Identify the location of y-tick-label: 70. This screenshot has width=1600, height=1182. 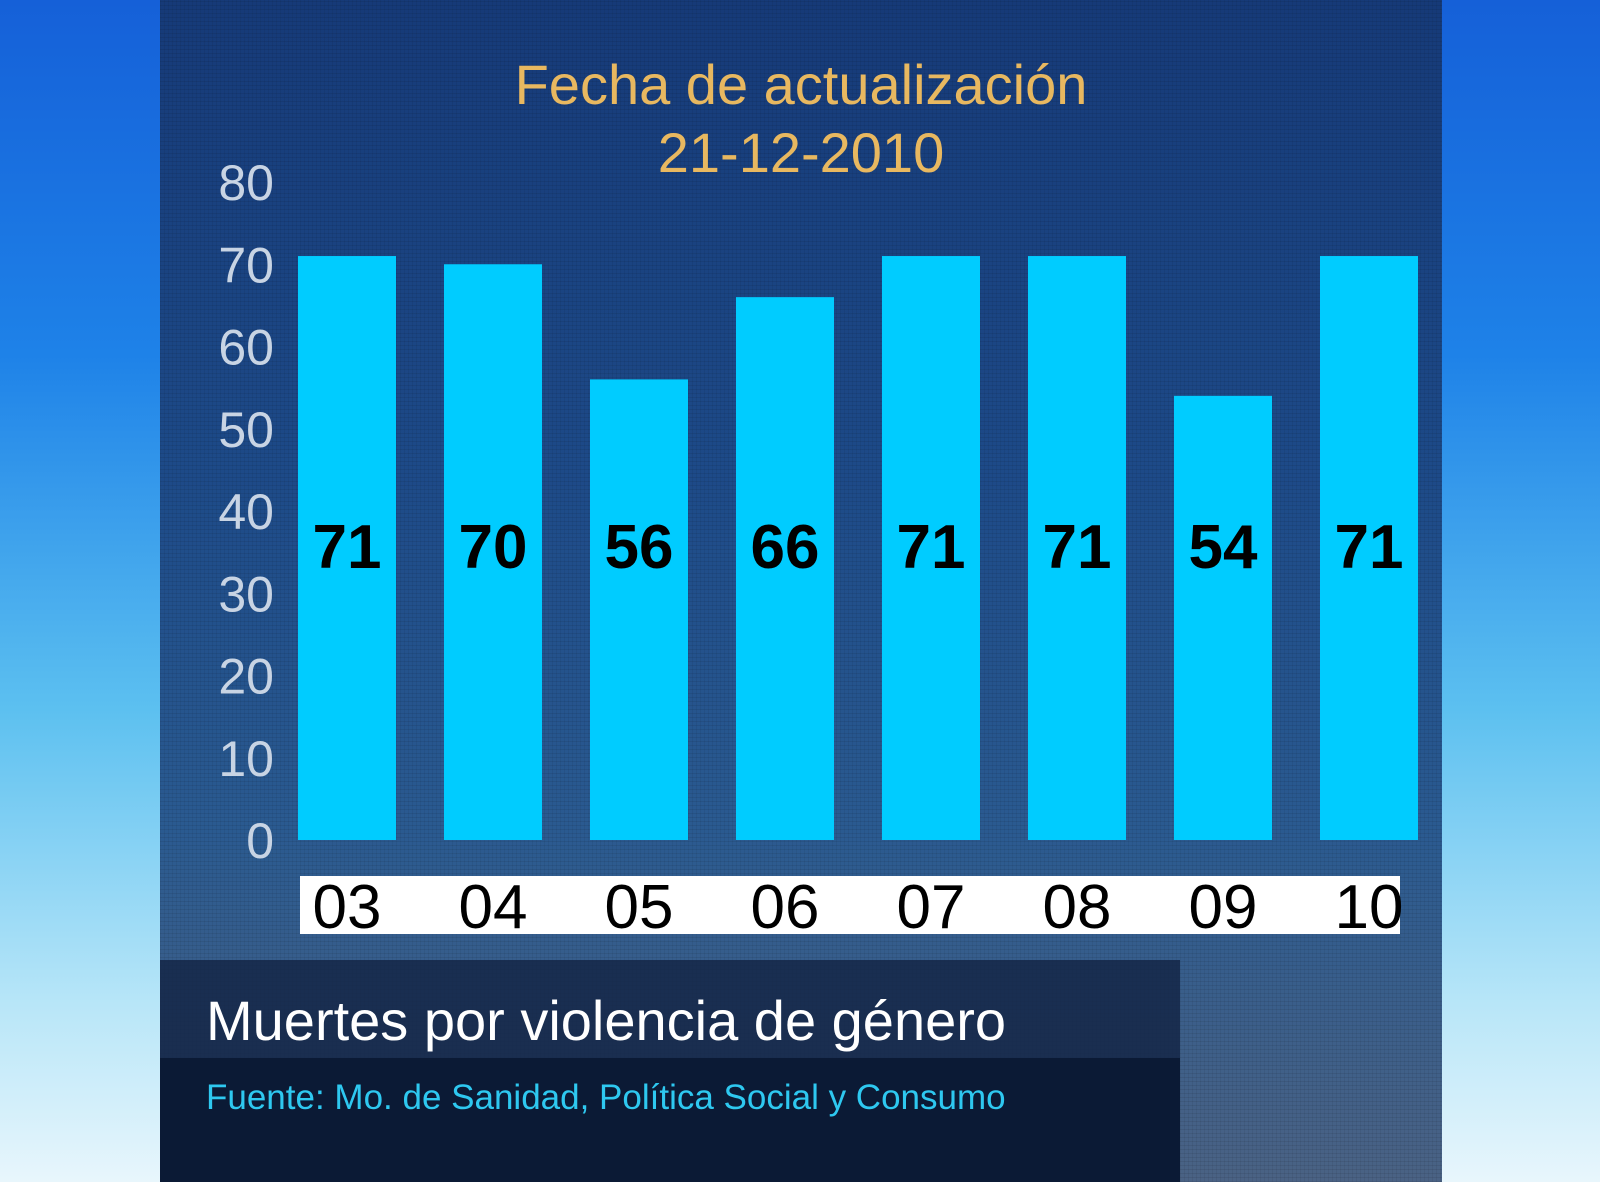
(246, 265).